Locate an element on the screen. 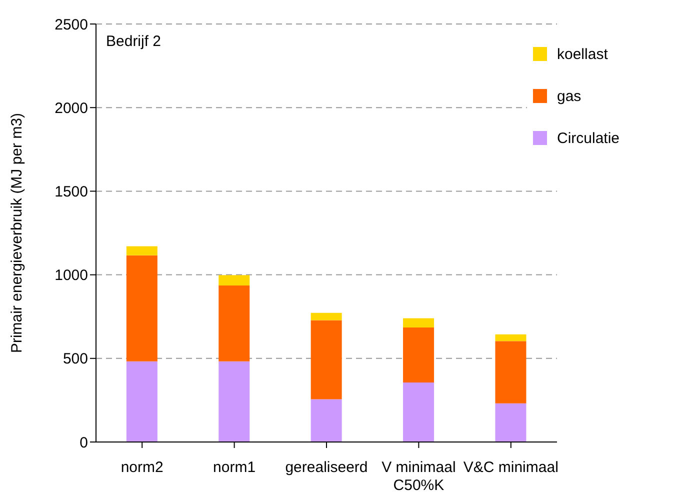 This screenshot has width=687, height=504. y-tick-label: 1000 is located at coordinates (71, 275).